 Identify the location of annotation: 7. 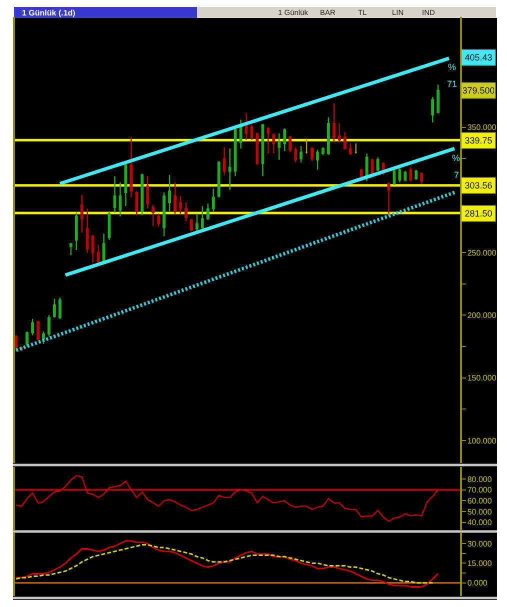
(457, 175).